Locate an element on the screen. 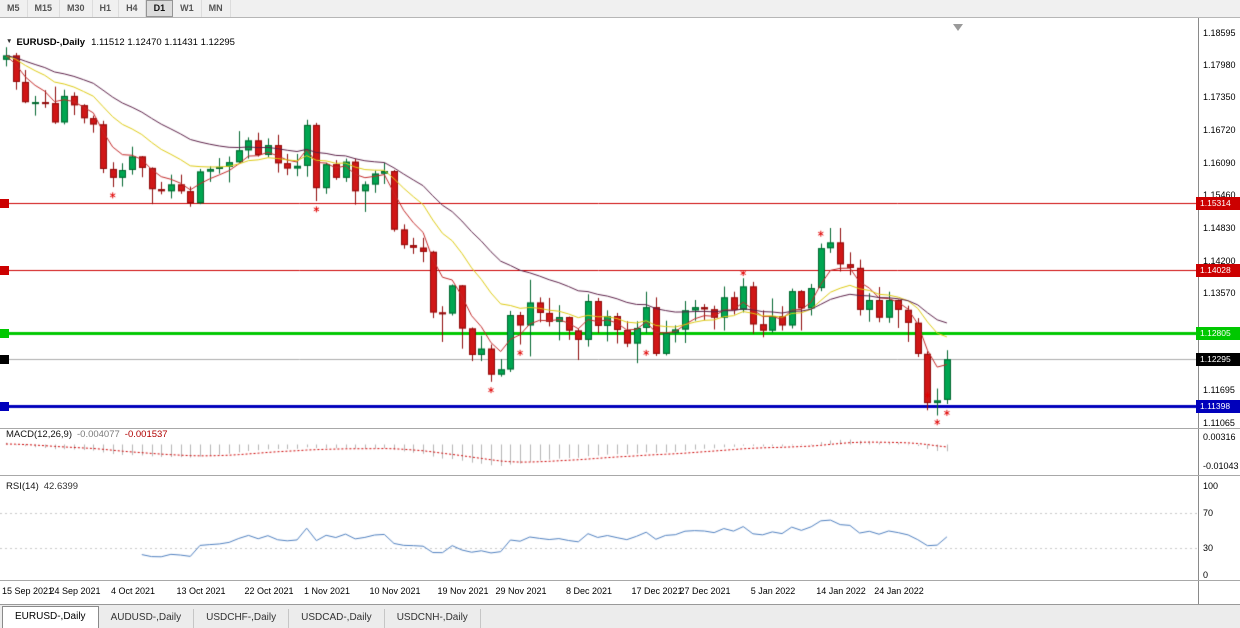 The height and width of the screenshot is (628, 1240). macd-name: MACD(12,26,9) is located at coordinates (39, 434).